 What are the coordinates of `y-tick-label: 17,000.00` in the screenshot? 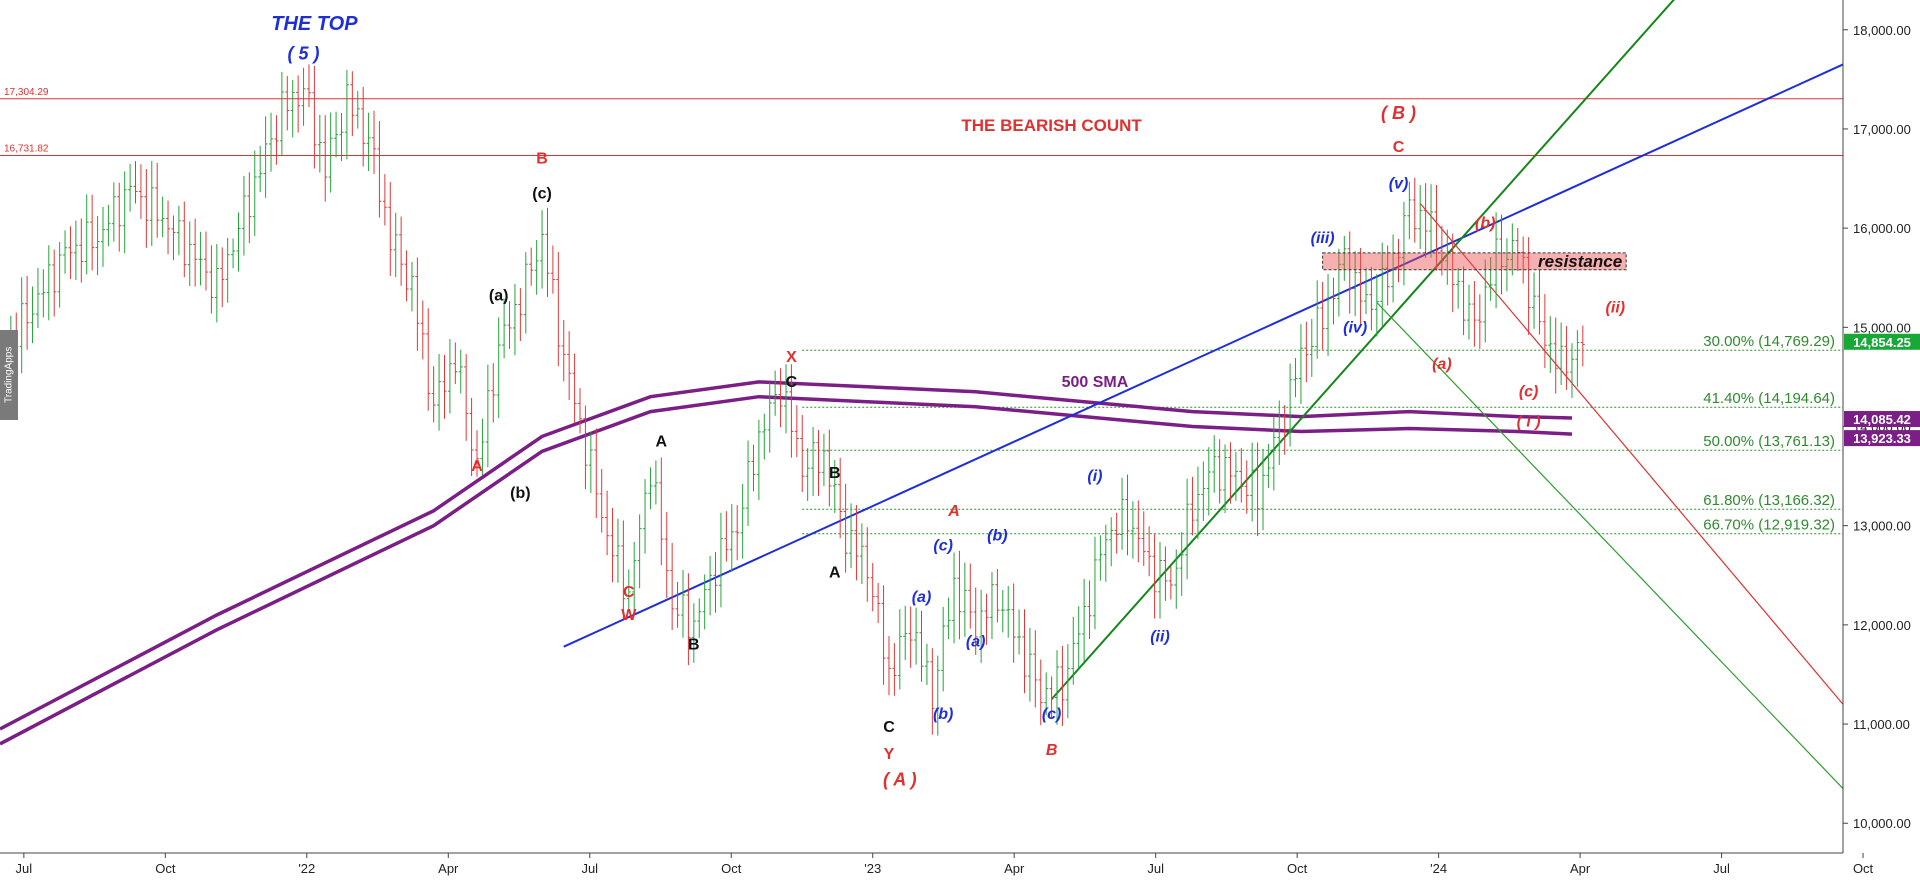 It's located at (1882, 129).